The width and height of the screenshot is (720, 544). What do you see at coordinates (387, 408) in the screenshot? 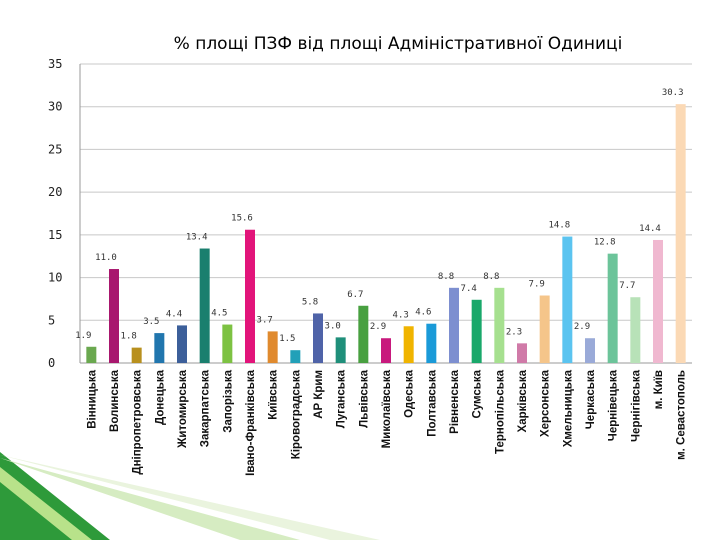
I see `x-tick-label: Миколаївська` at bounding box center [387, 408].